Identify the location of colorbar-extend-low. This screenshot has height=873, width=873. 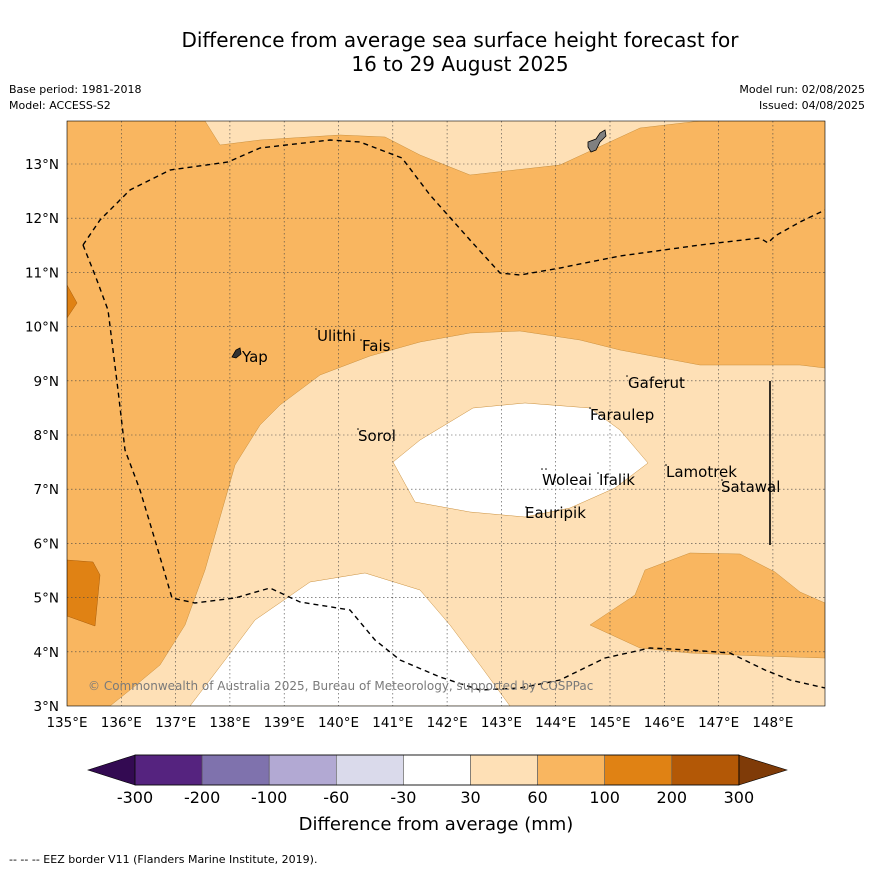
(111, 770).